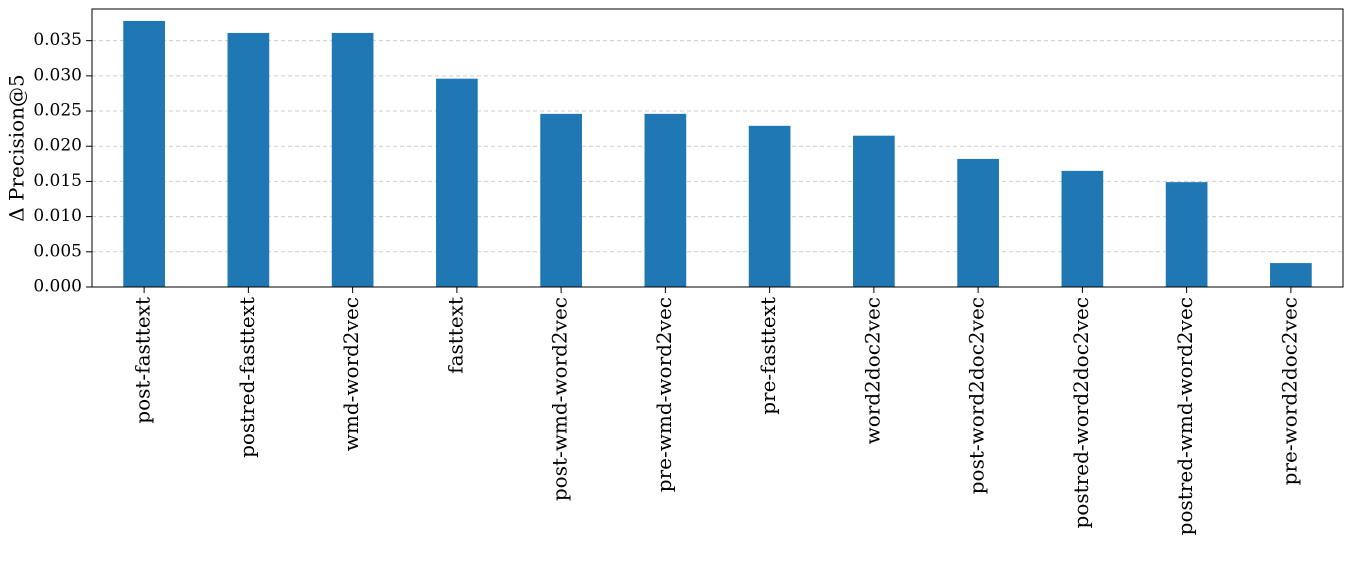 The image size is (1353, 565). Describe the element at coordinates (57, 287) in the screenshot. I see `y-tick-label: 0.000` at that location.